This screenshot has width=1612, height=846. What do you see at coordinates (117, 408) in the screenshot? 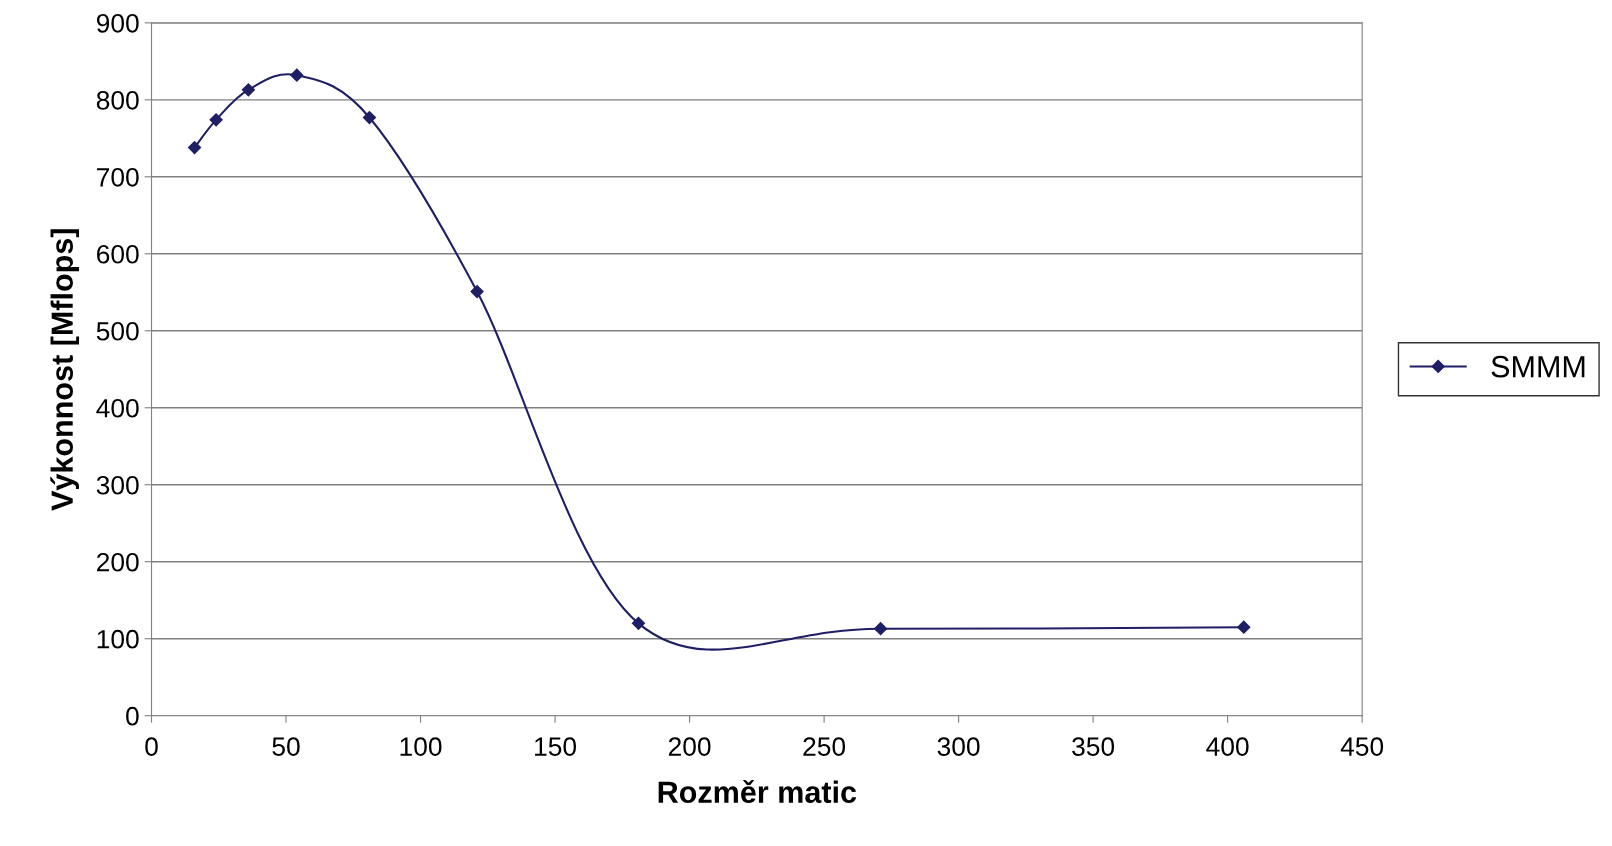
I see `y-tick-label: 400` at bounding box center [117, 408].